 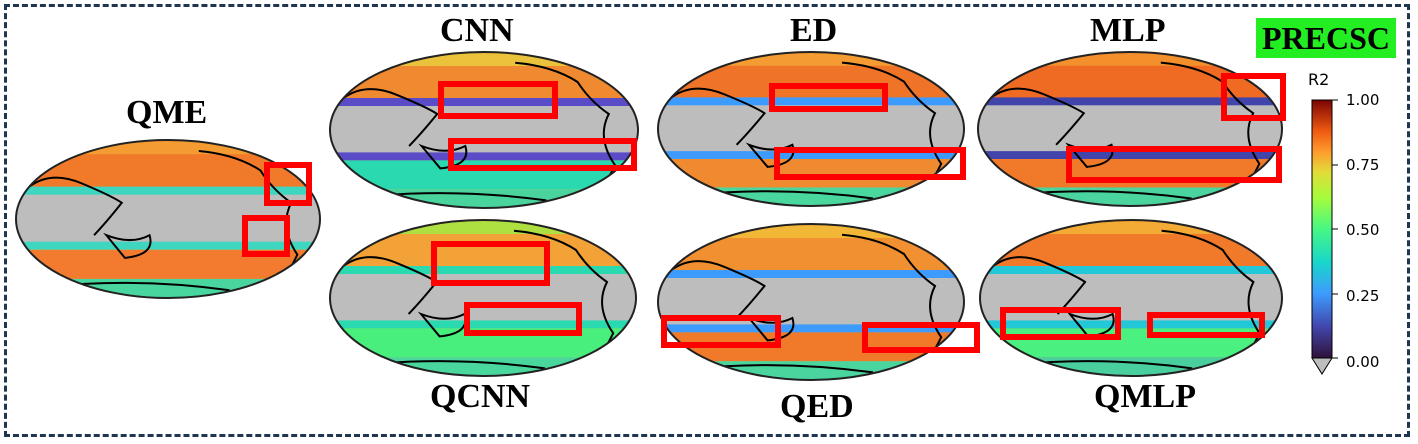 I want to click on colorbar-title: R2, so click(x=1318, y=79).